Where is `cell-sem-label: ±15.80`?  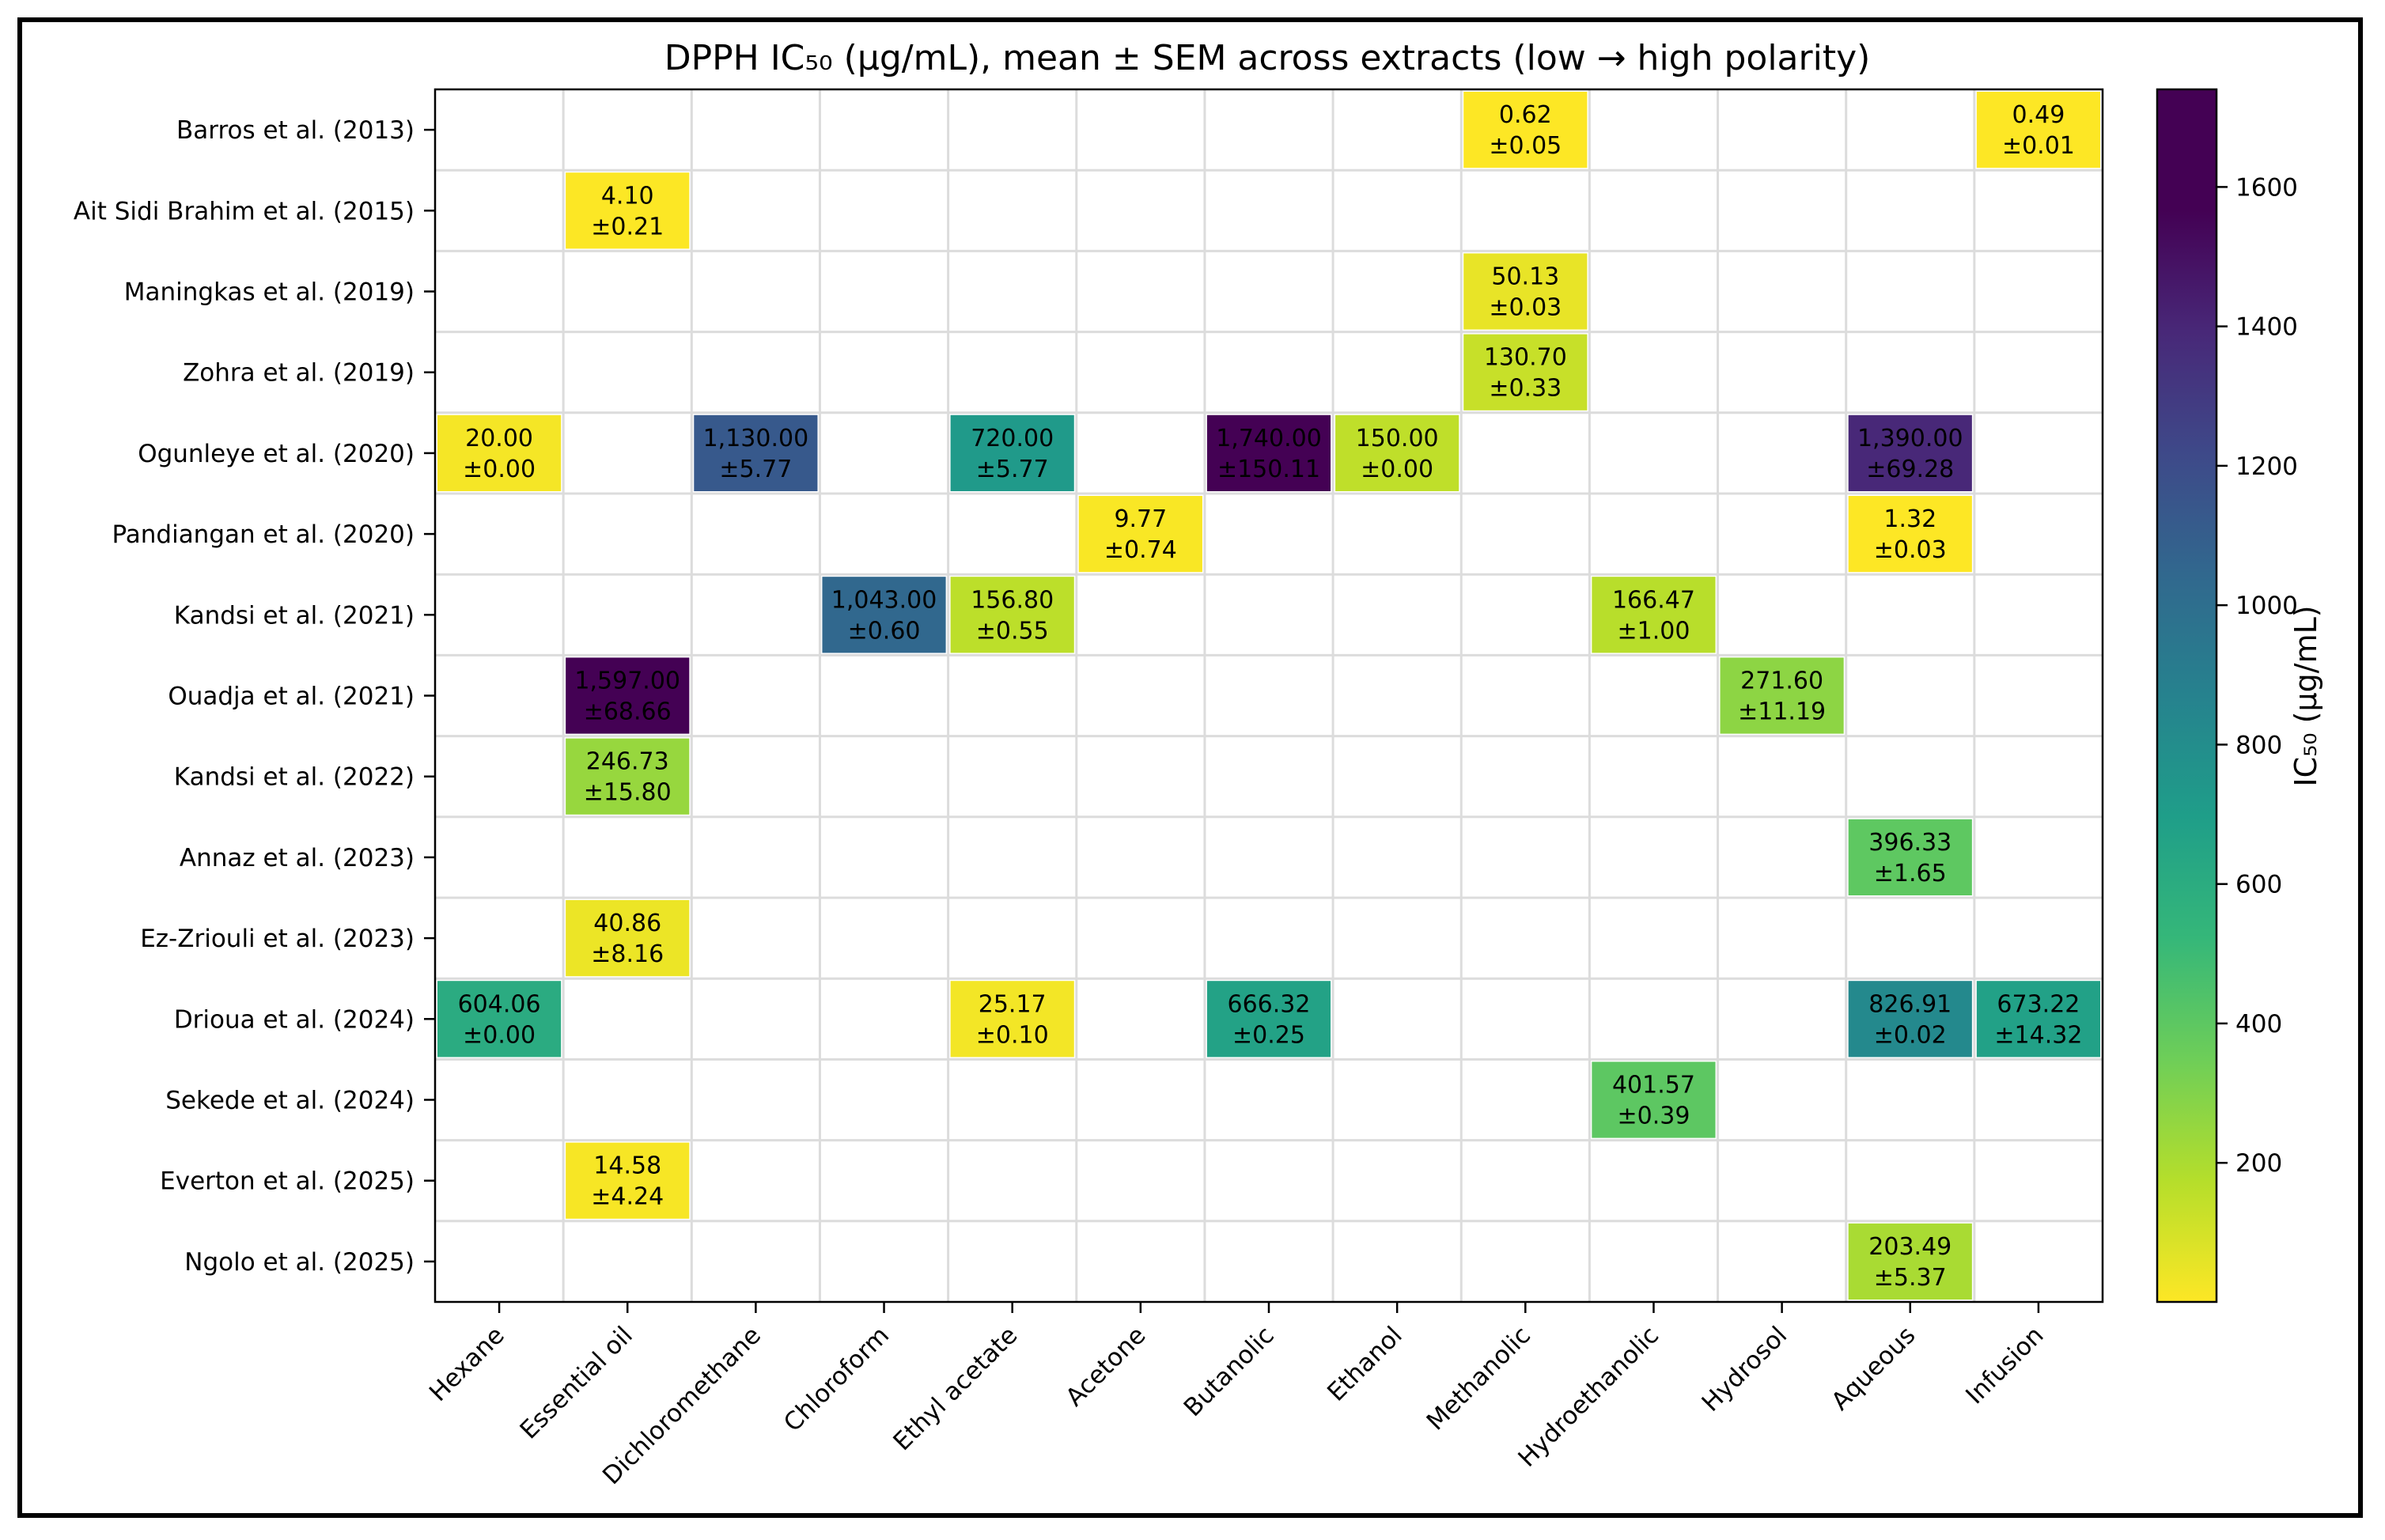 cell-sem-label: ±15.80 is located at coordinates (628, 793).